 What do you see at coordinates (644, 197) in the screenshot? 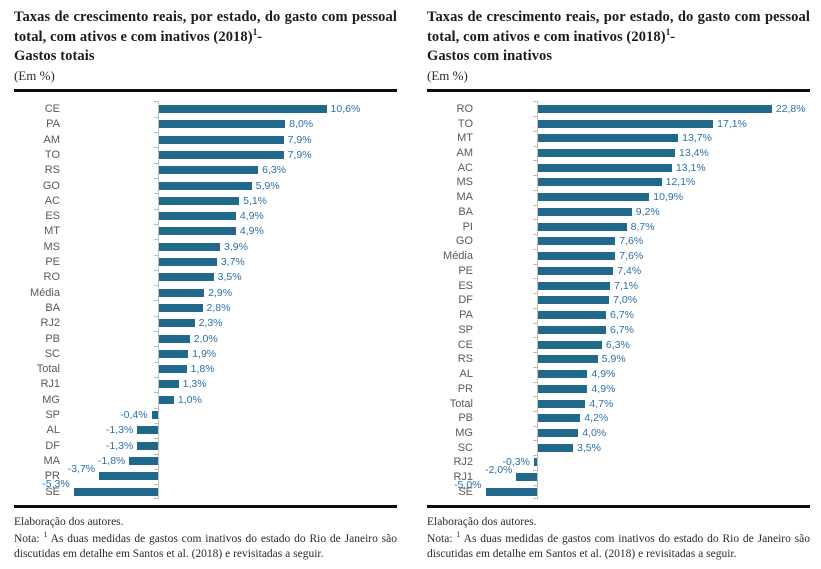
I see `plot-cell: 10,9%` at bounding box center [644, 197].